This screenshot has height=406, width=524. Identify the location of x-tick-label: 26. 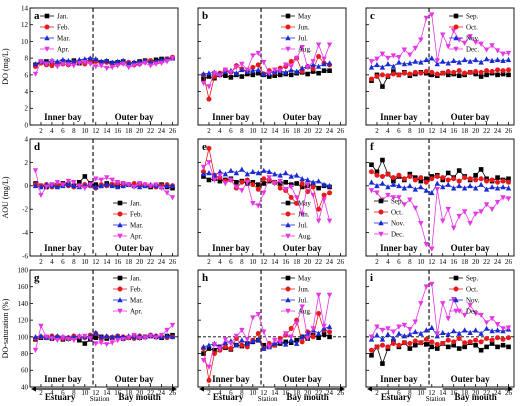
(173, 131).